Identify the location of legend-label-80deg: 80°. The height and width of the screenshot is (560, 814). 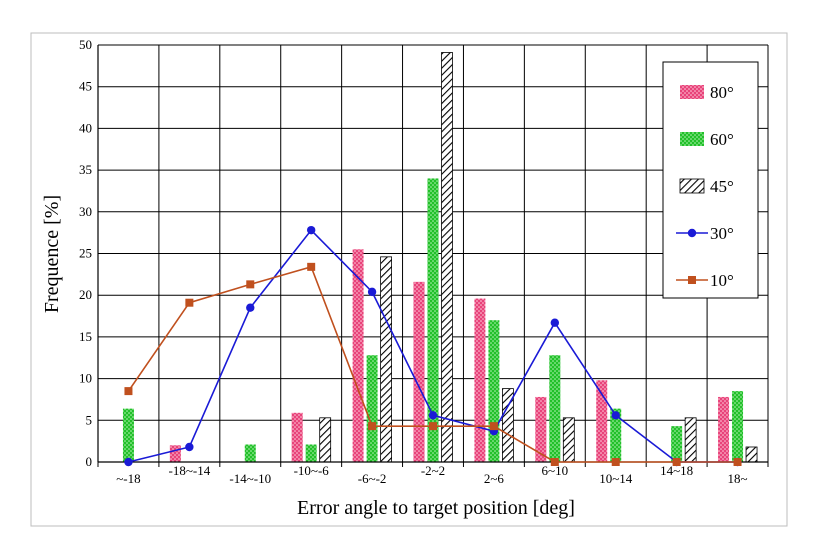
(722, 92).